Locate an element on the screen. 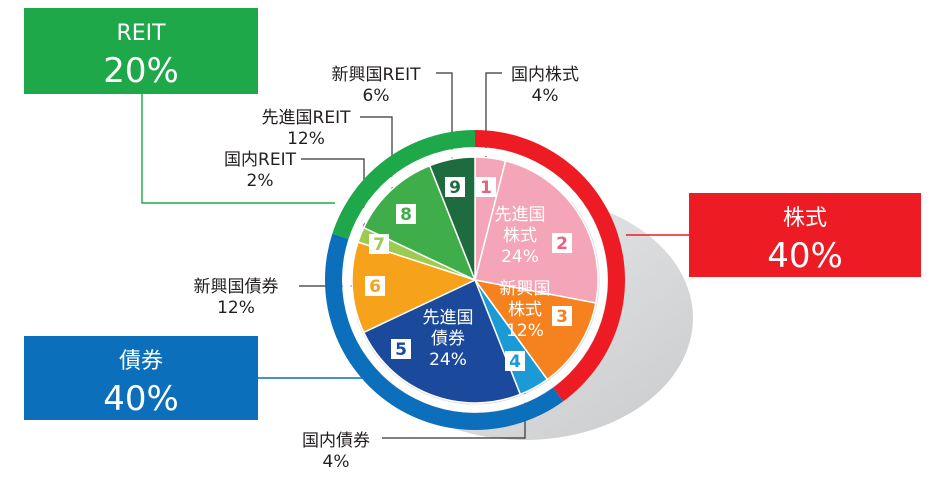 The image size is (945, 481). bond-box-name: 債券 is located at coordinates (141, 361).